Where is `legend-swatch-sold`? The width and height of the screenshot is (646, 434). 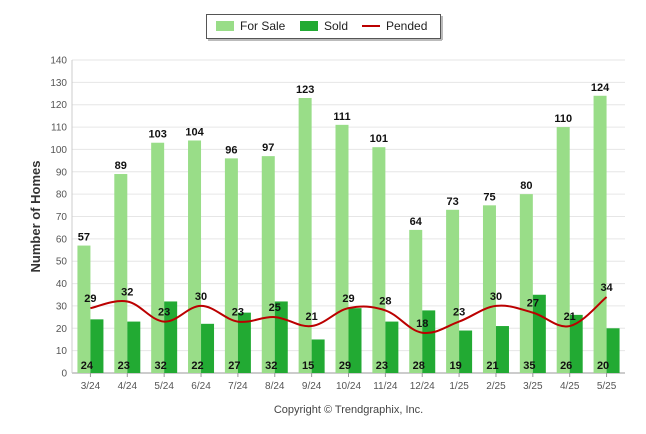 legend-swatch-sold is located at coordinates (309, 26).